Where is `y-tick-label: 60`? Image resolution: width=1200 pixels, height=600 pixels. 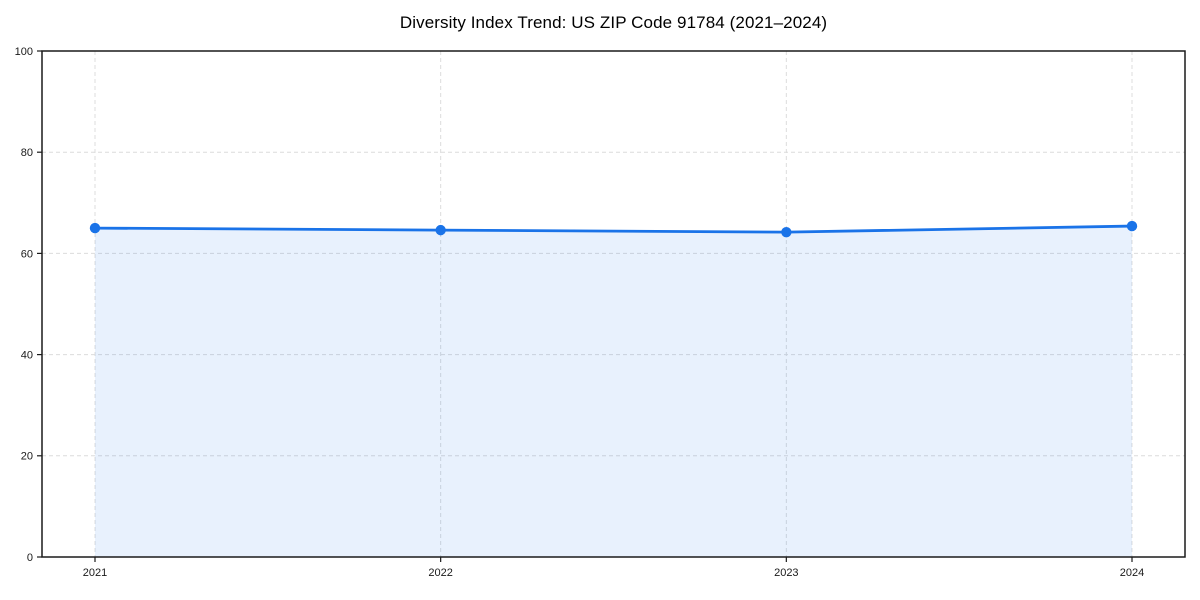
y-tick-label: 60 is located at coordinates (27, 254).